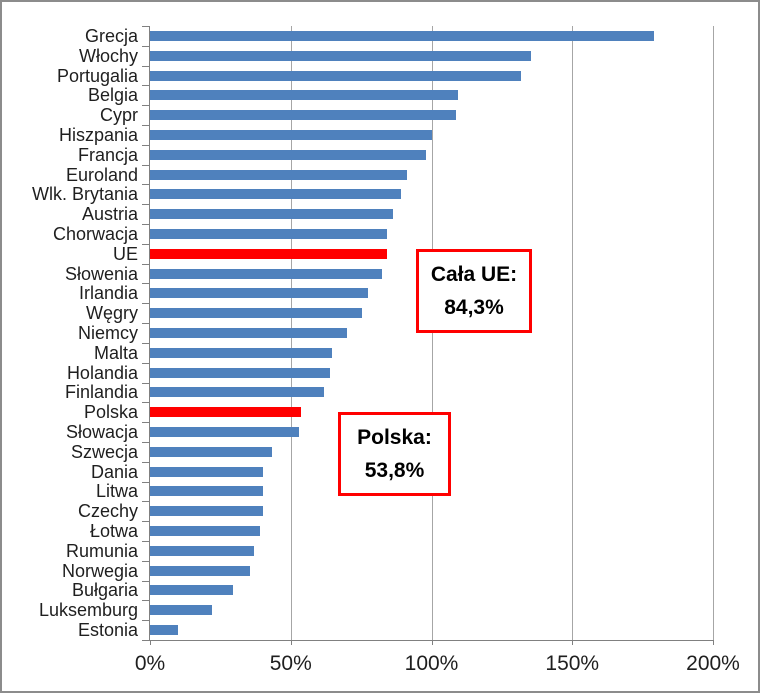  Describe the element at coordinates (278, 174) in the screenshot. I see `bar-Euroland` at that location.